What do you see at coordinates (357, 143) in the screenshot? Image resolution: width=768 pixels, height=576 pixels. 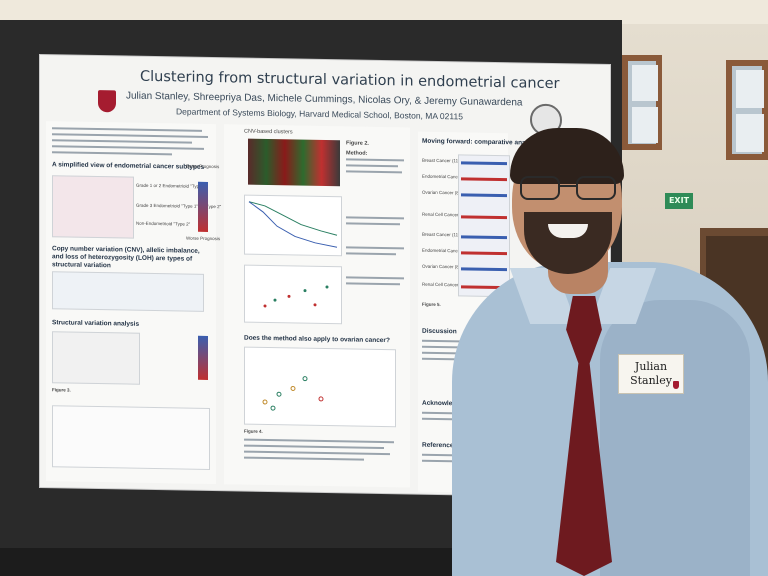 I see `label-figure2: Figure 2.` at bounding box center [357, 143].